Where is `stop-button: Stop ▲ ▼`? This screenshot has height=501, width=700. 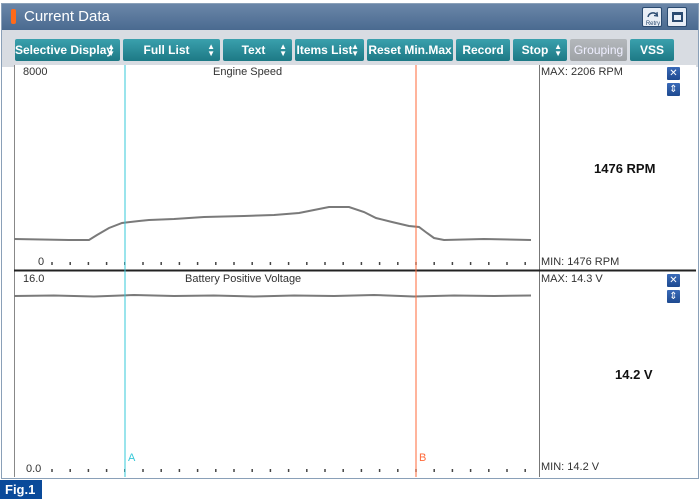 stop-button: Stop ▲ ▼ is located at coordinates (540, 50).